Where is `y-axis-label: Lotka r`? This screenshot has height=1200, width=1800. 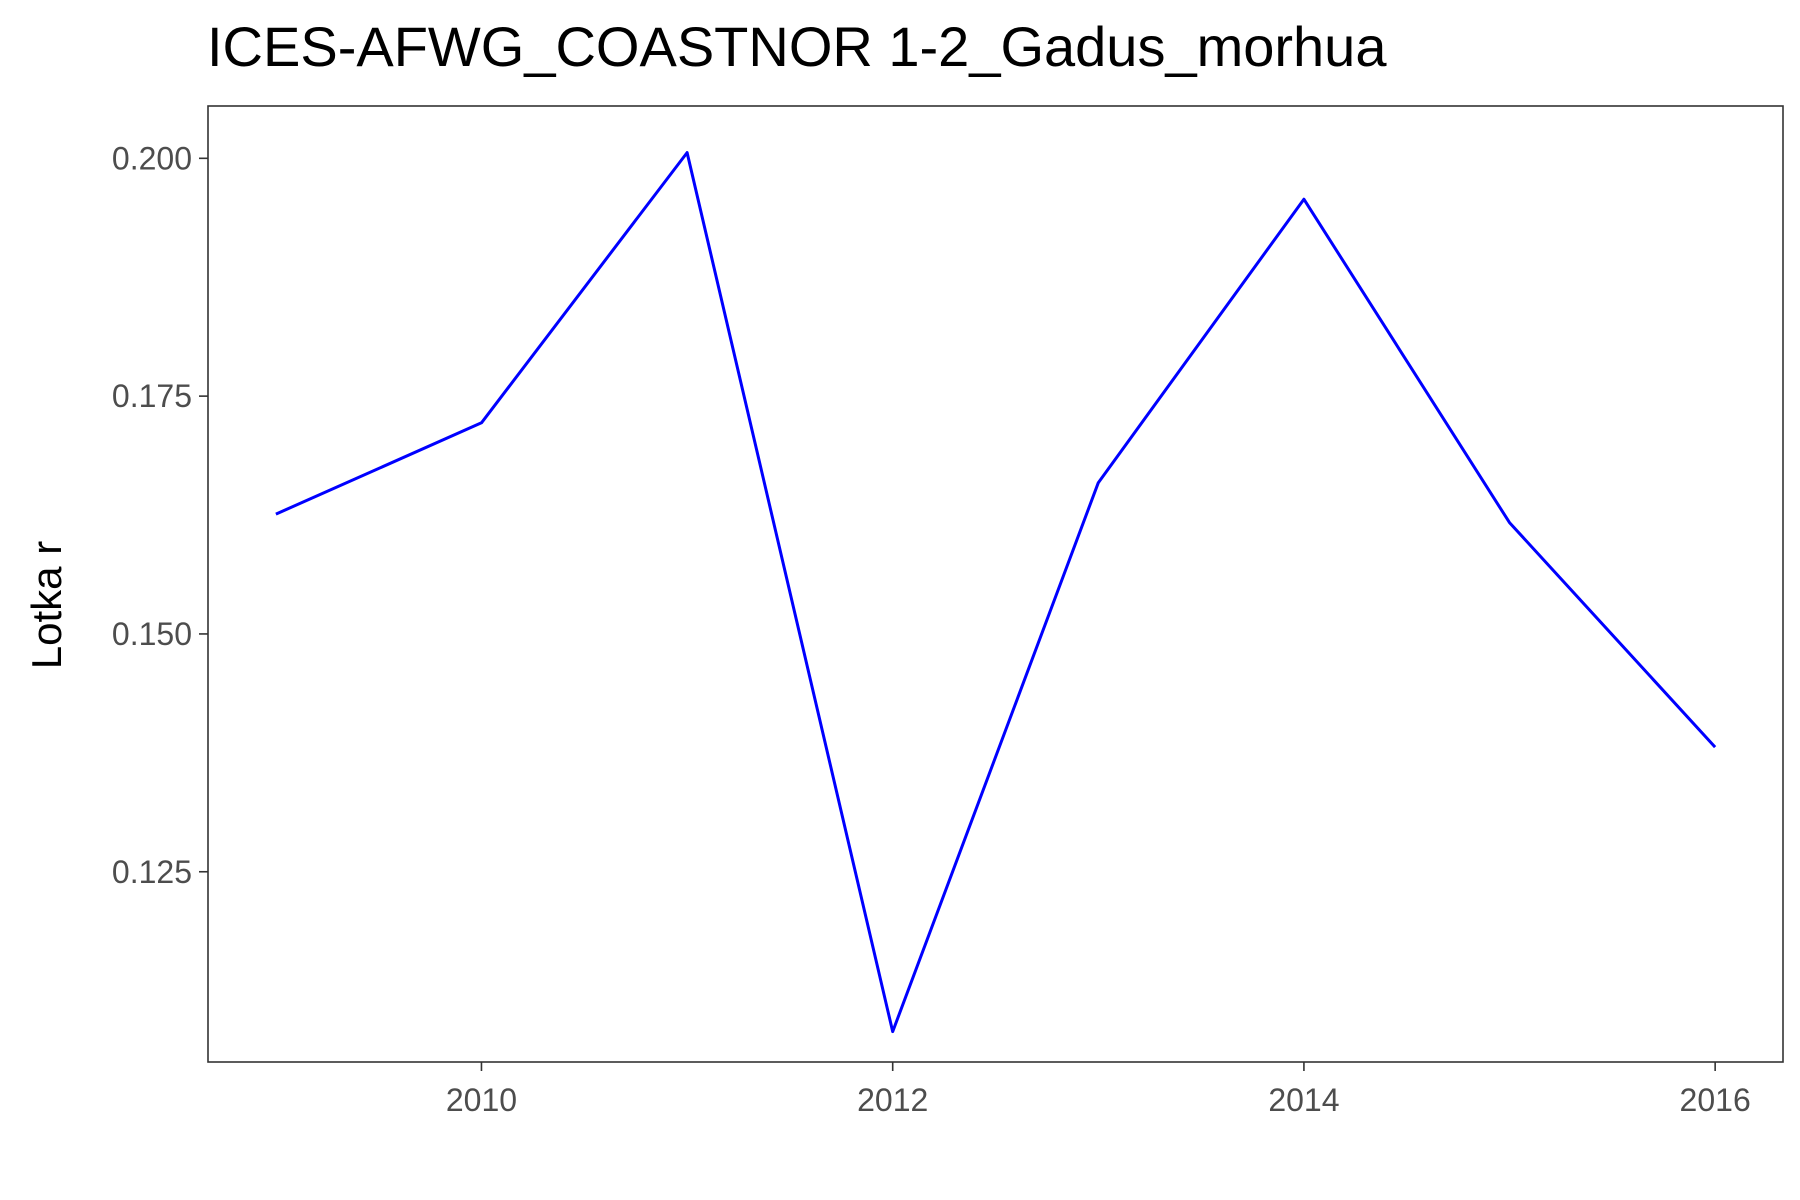 y-axis-label: Lotka r is located at coordinates (46, 605).